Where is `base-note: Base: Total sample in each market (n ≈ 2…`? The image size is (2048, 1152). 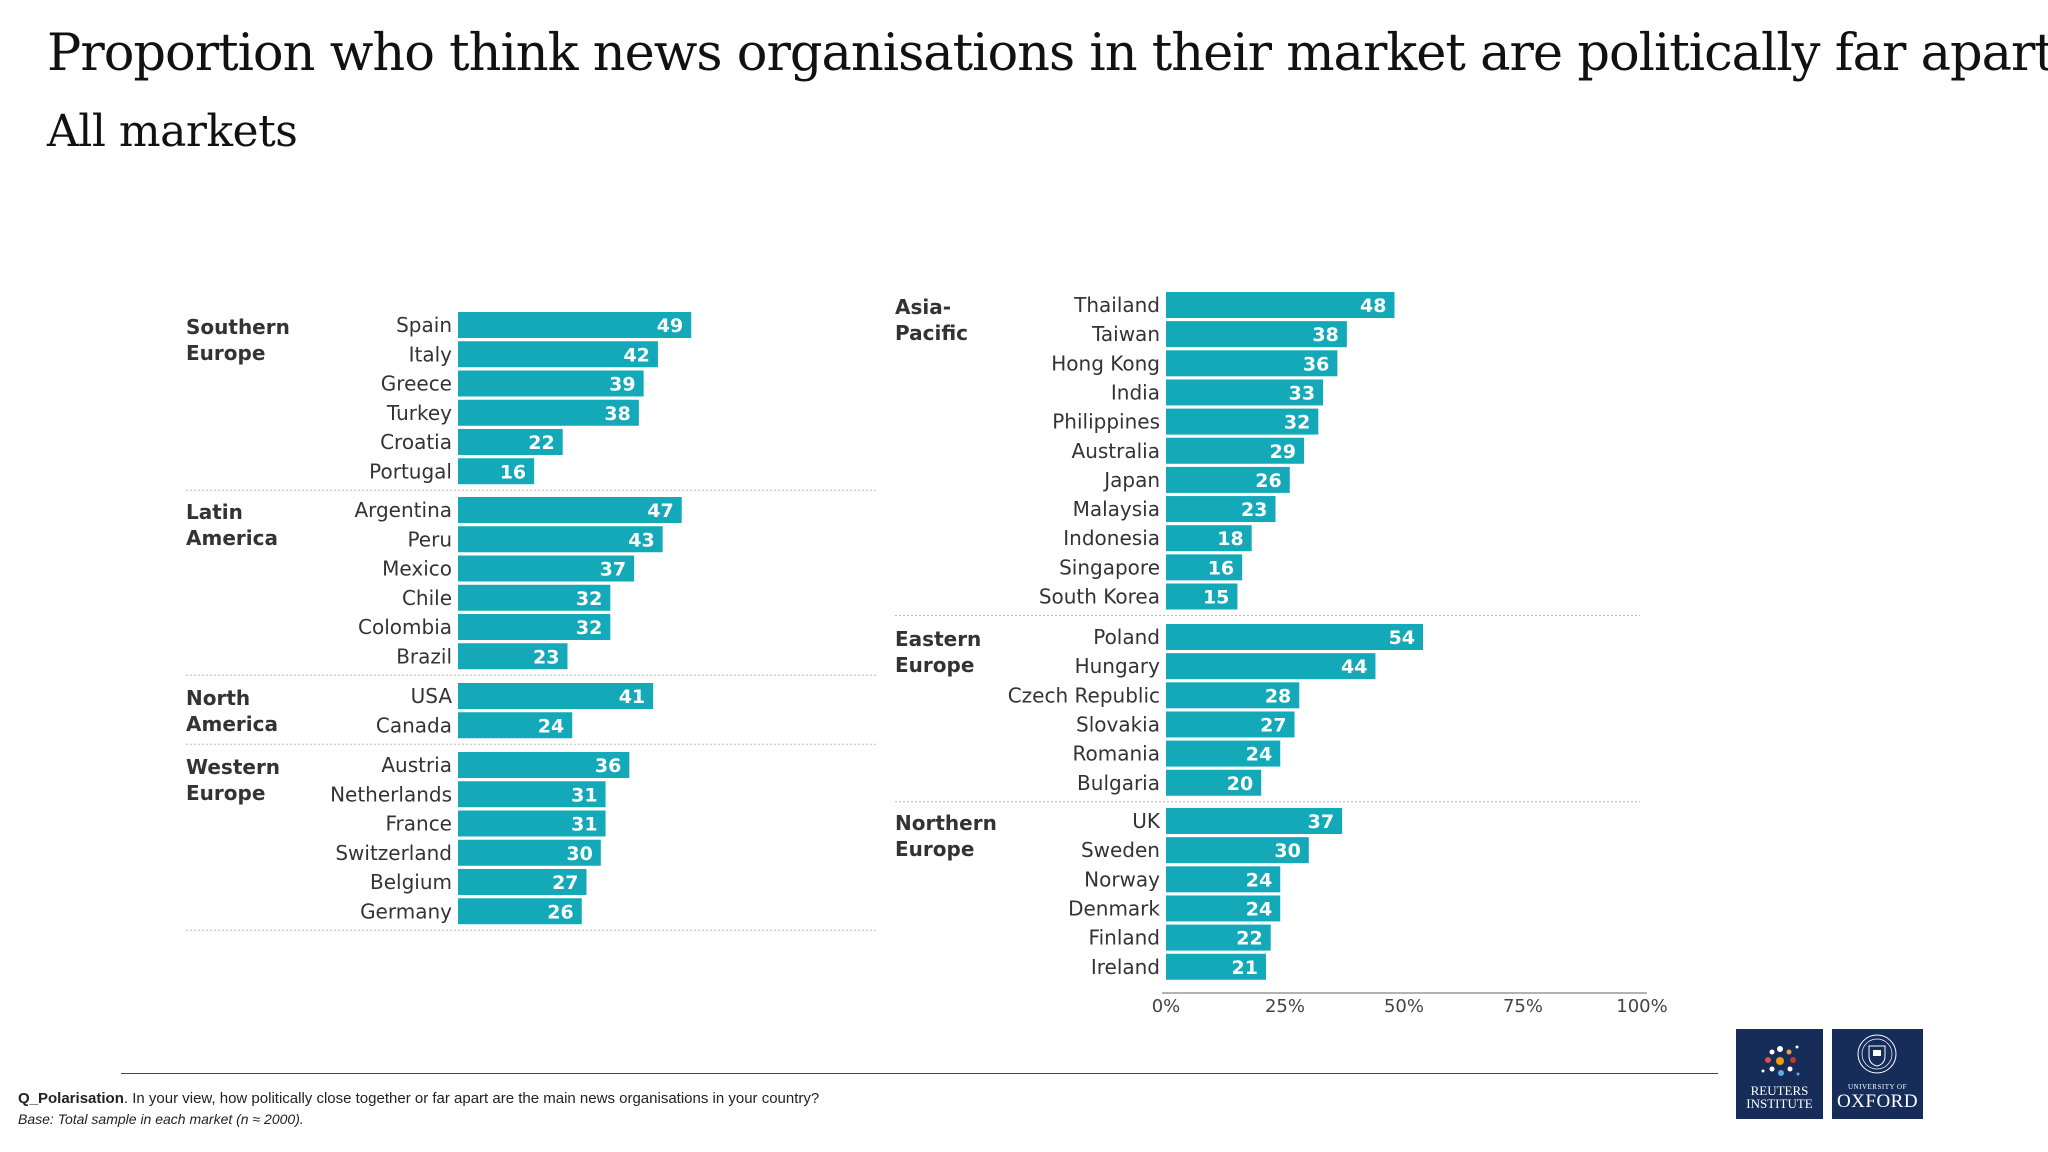 base-note: Base: Total sample in each market (n ≈ 2… is located at coordinates (161, 1119).